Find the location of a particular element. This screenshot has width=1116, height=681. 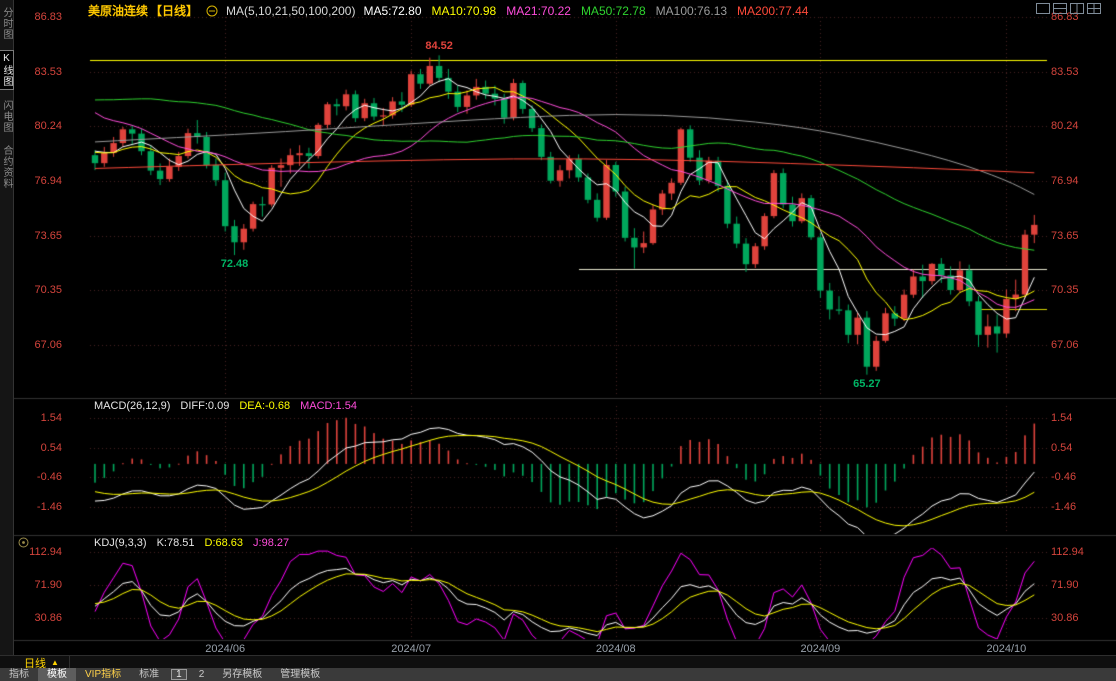

ma-legend-item: MA100:76.13 is located at coordinates (691, 10).